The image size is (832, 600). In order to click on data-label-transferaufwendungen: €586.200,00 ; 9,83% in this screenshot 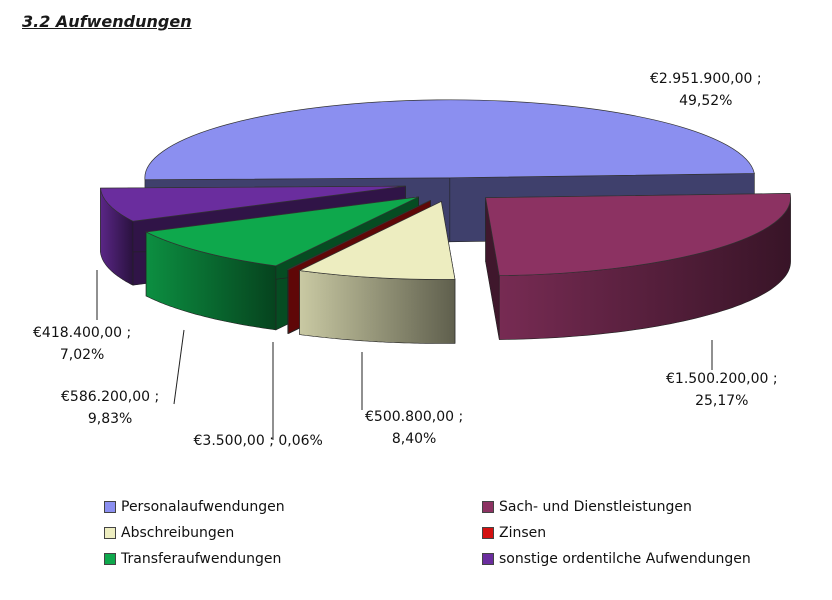, I will do `click(110, 408)`.